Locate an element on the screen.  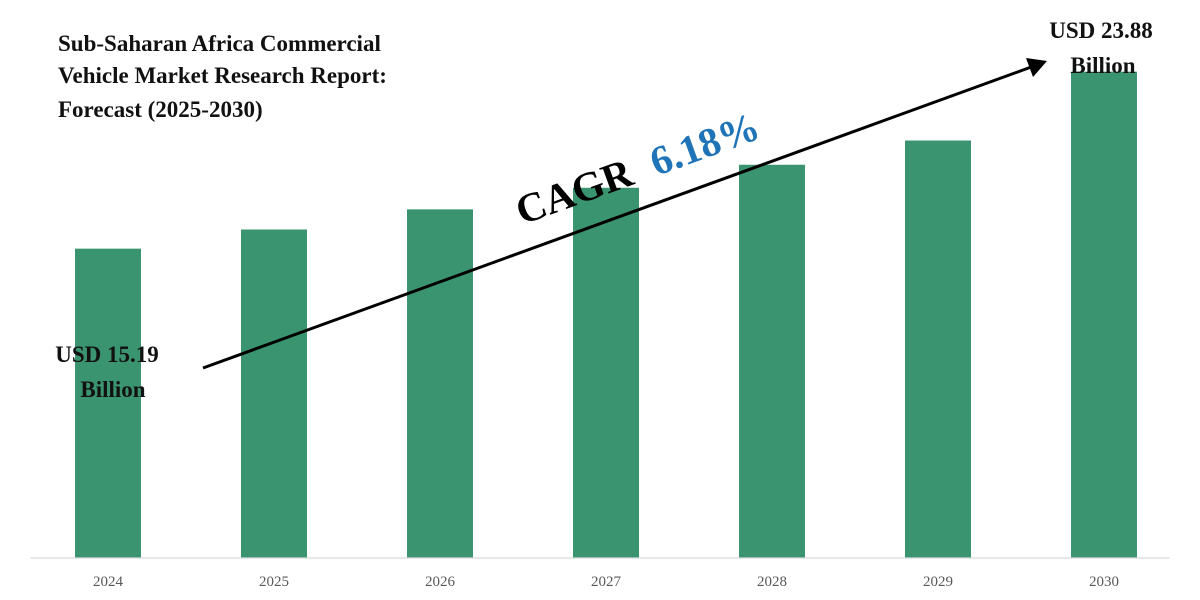
x-tick-label-2027: 2027 is located at coordinates (606, 582).